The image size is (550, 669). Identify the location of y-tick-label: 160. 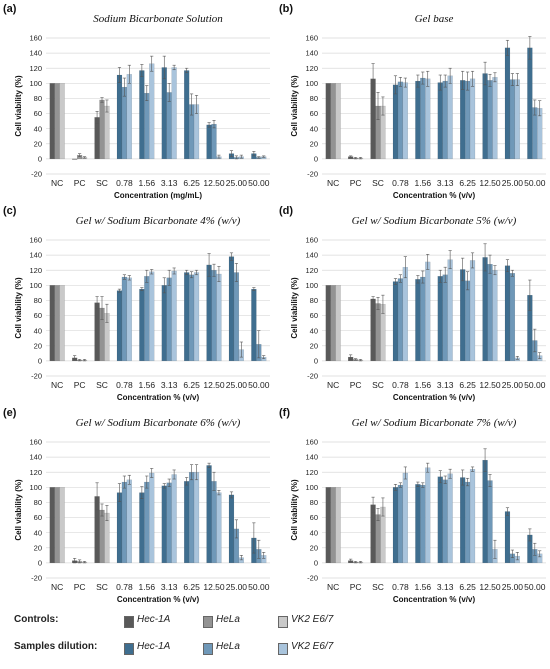
(35, 442).